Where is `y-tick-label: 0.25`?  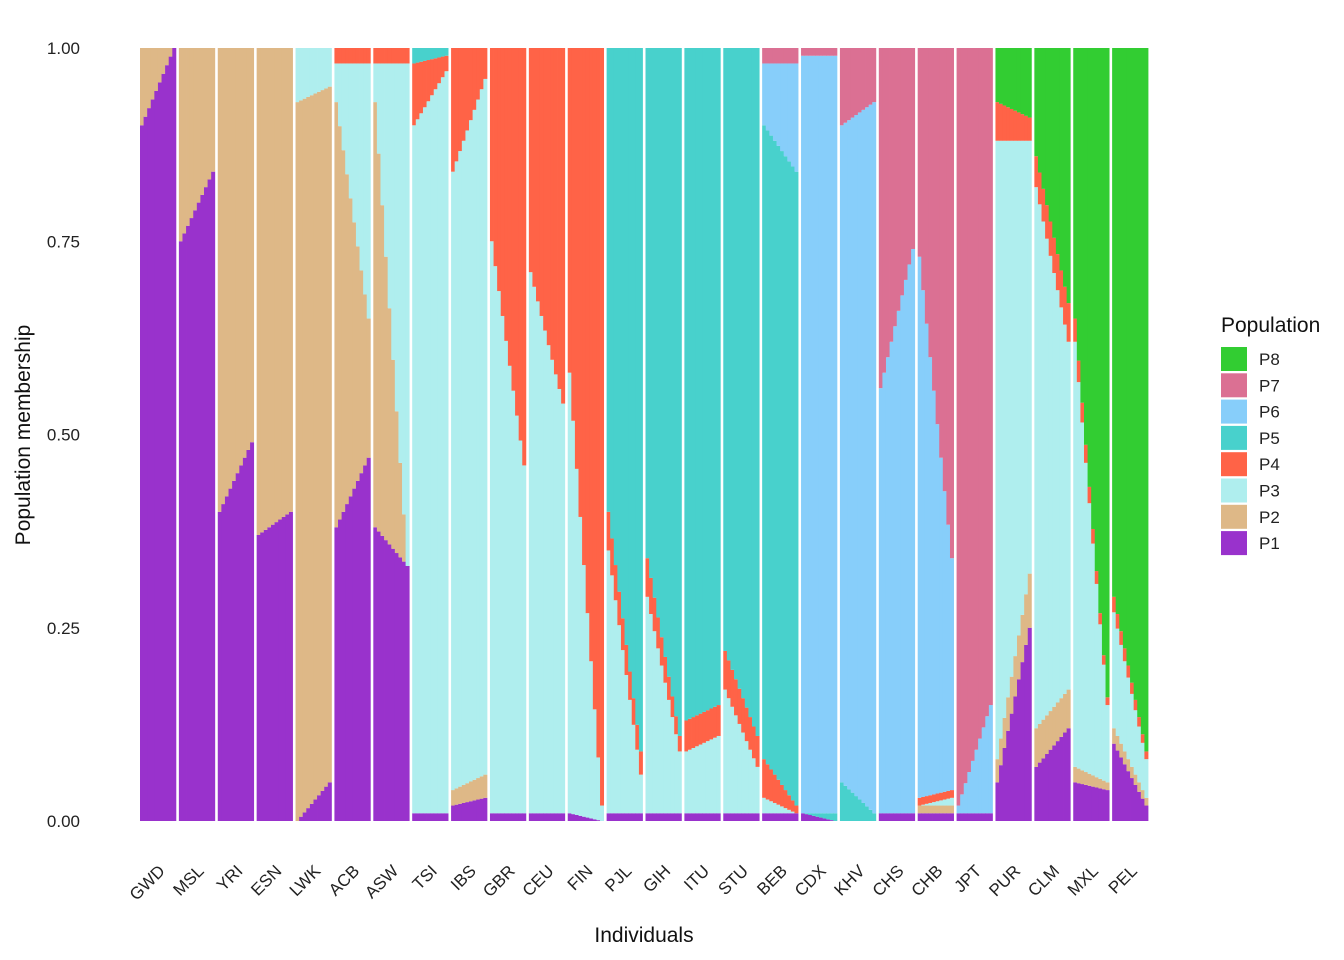
y-tick-label: 0.25 is located at coordinates (63, 628).